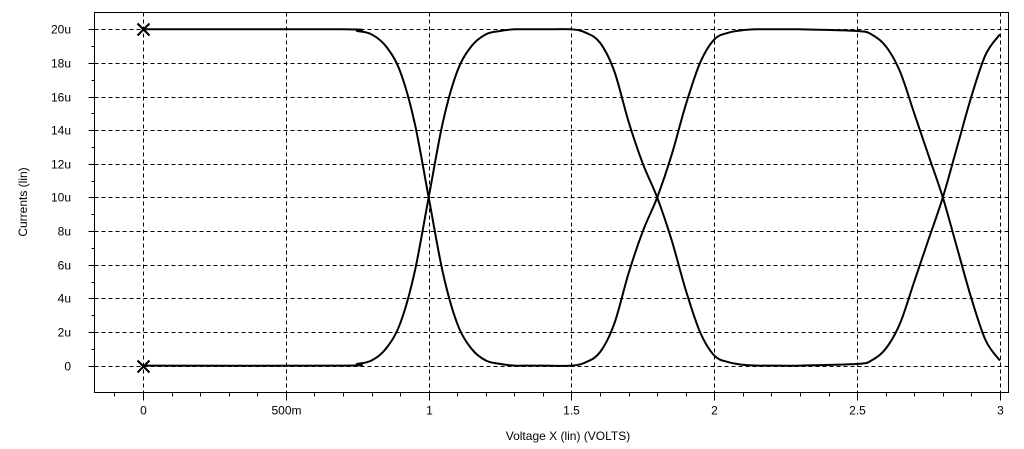 The width and height of the screenshot is (1024, 449). What do you see at coordinates (143, 366) in the screenshot?
I see `series-1-start-marker` at bounding box center [143, 366].